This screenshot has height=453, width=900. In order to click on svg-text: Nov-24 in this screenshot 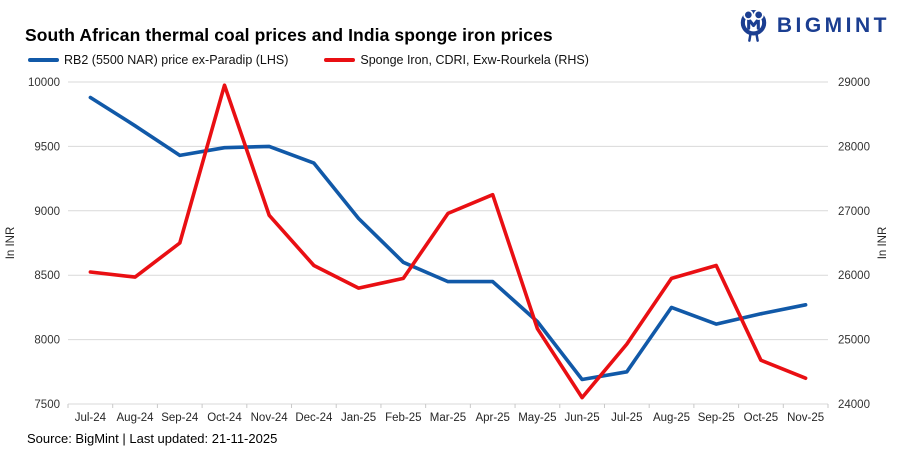, I will do `click(270, 418)`.